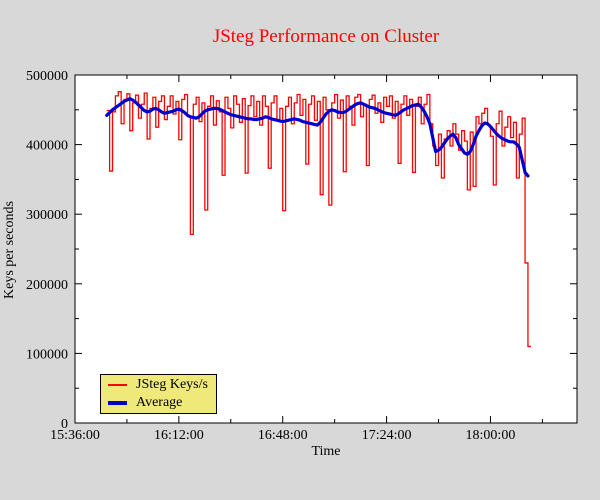  Describe the element at coordinates (117, 402) in the screenshot. I see `legend-line-sample-blue-icon` at that location.